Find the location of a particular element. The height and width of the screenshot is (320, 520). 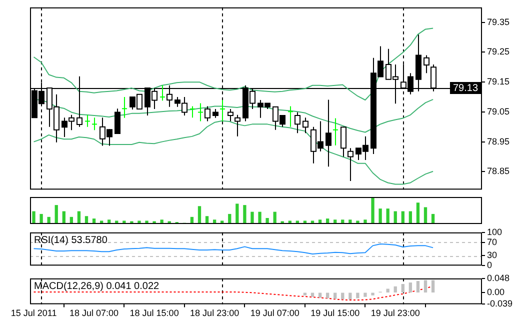

chart-title: MACD(12,26,9) 0.041 0.022 is located at coordinates (97, 286).